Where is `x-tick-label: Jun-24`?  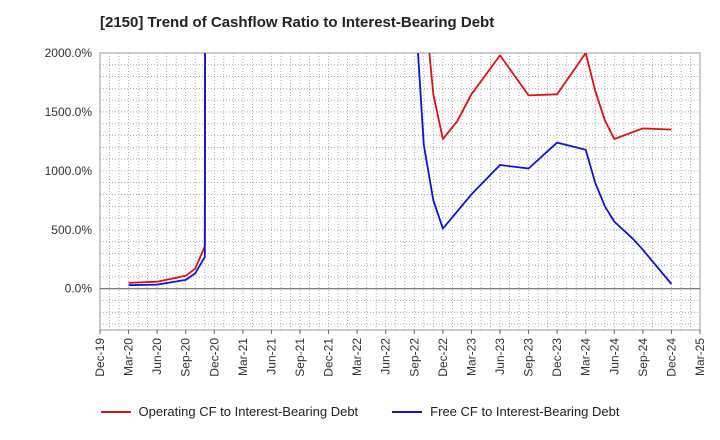
x-tick-label: Jun-24 is located at coordinates (614, 356).